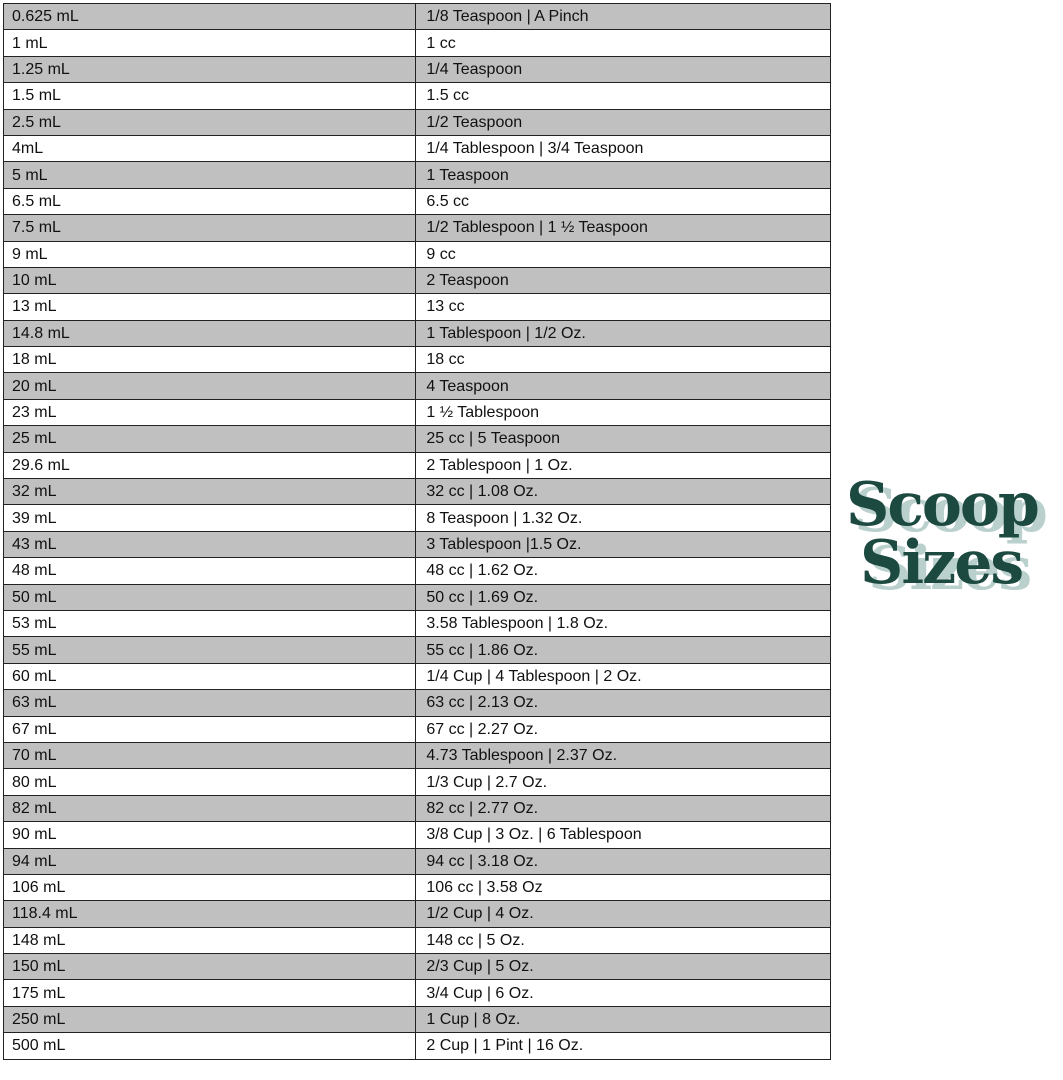  I want to click on table-row: 70 mL 4.73 Tablespoon | 2.37 Oz., so click(416, 755).